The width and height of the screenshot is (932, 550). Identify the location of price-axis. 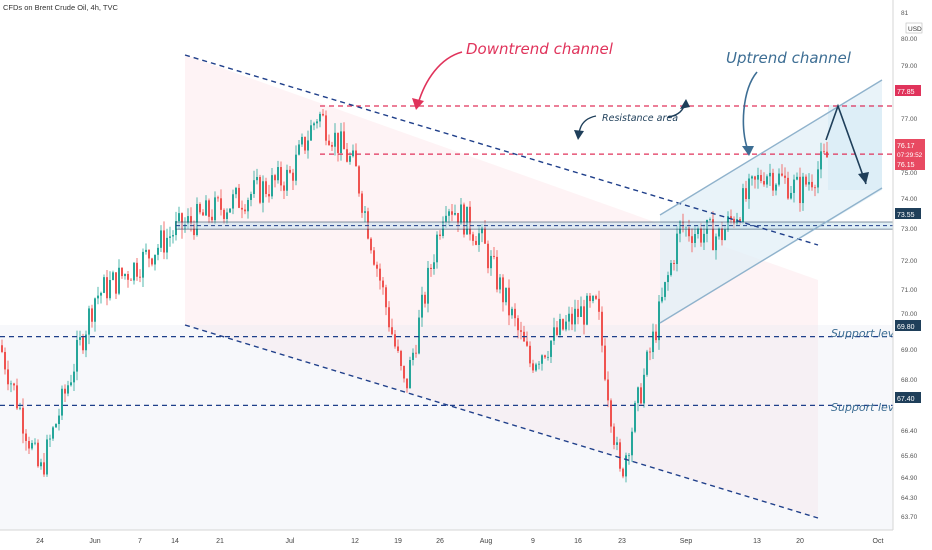
(912, 265).